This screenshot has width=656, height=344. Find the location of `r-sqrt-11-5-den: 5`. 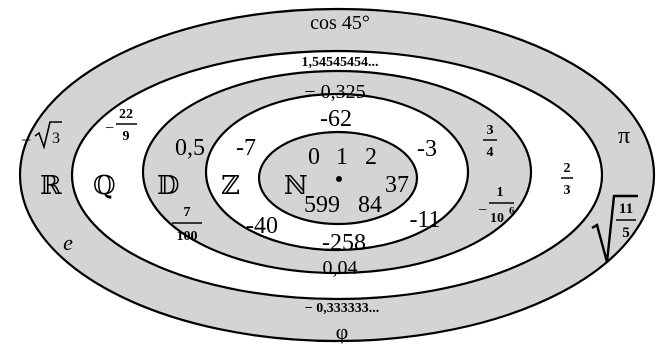

r-sqrt-11-5-den: 5 is located at coordinates (626, 233).